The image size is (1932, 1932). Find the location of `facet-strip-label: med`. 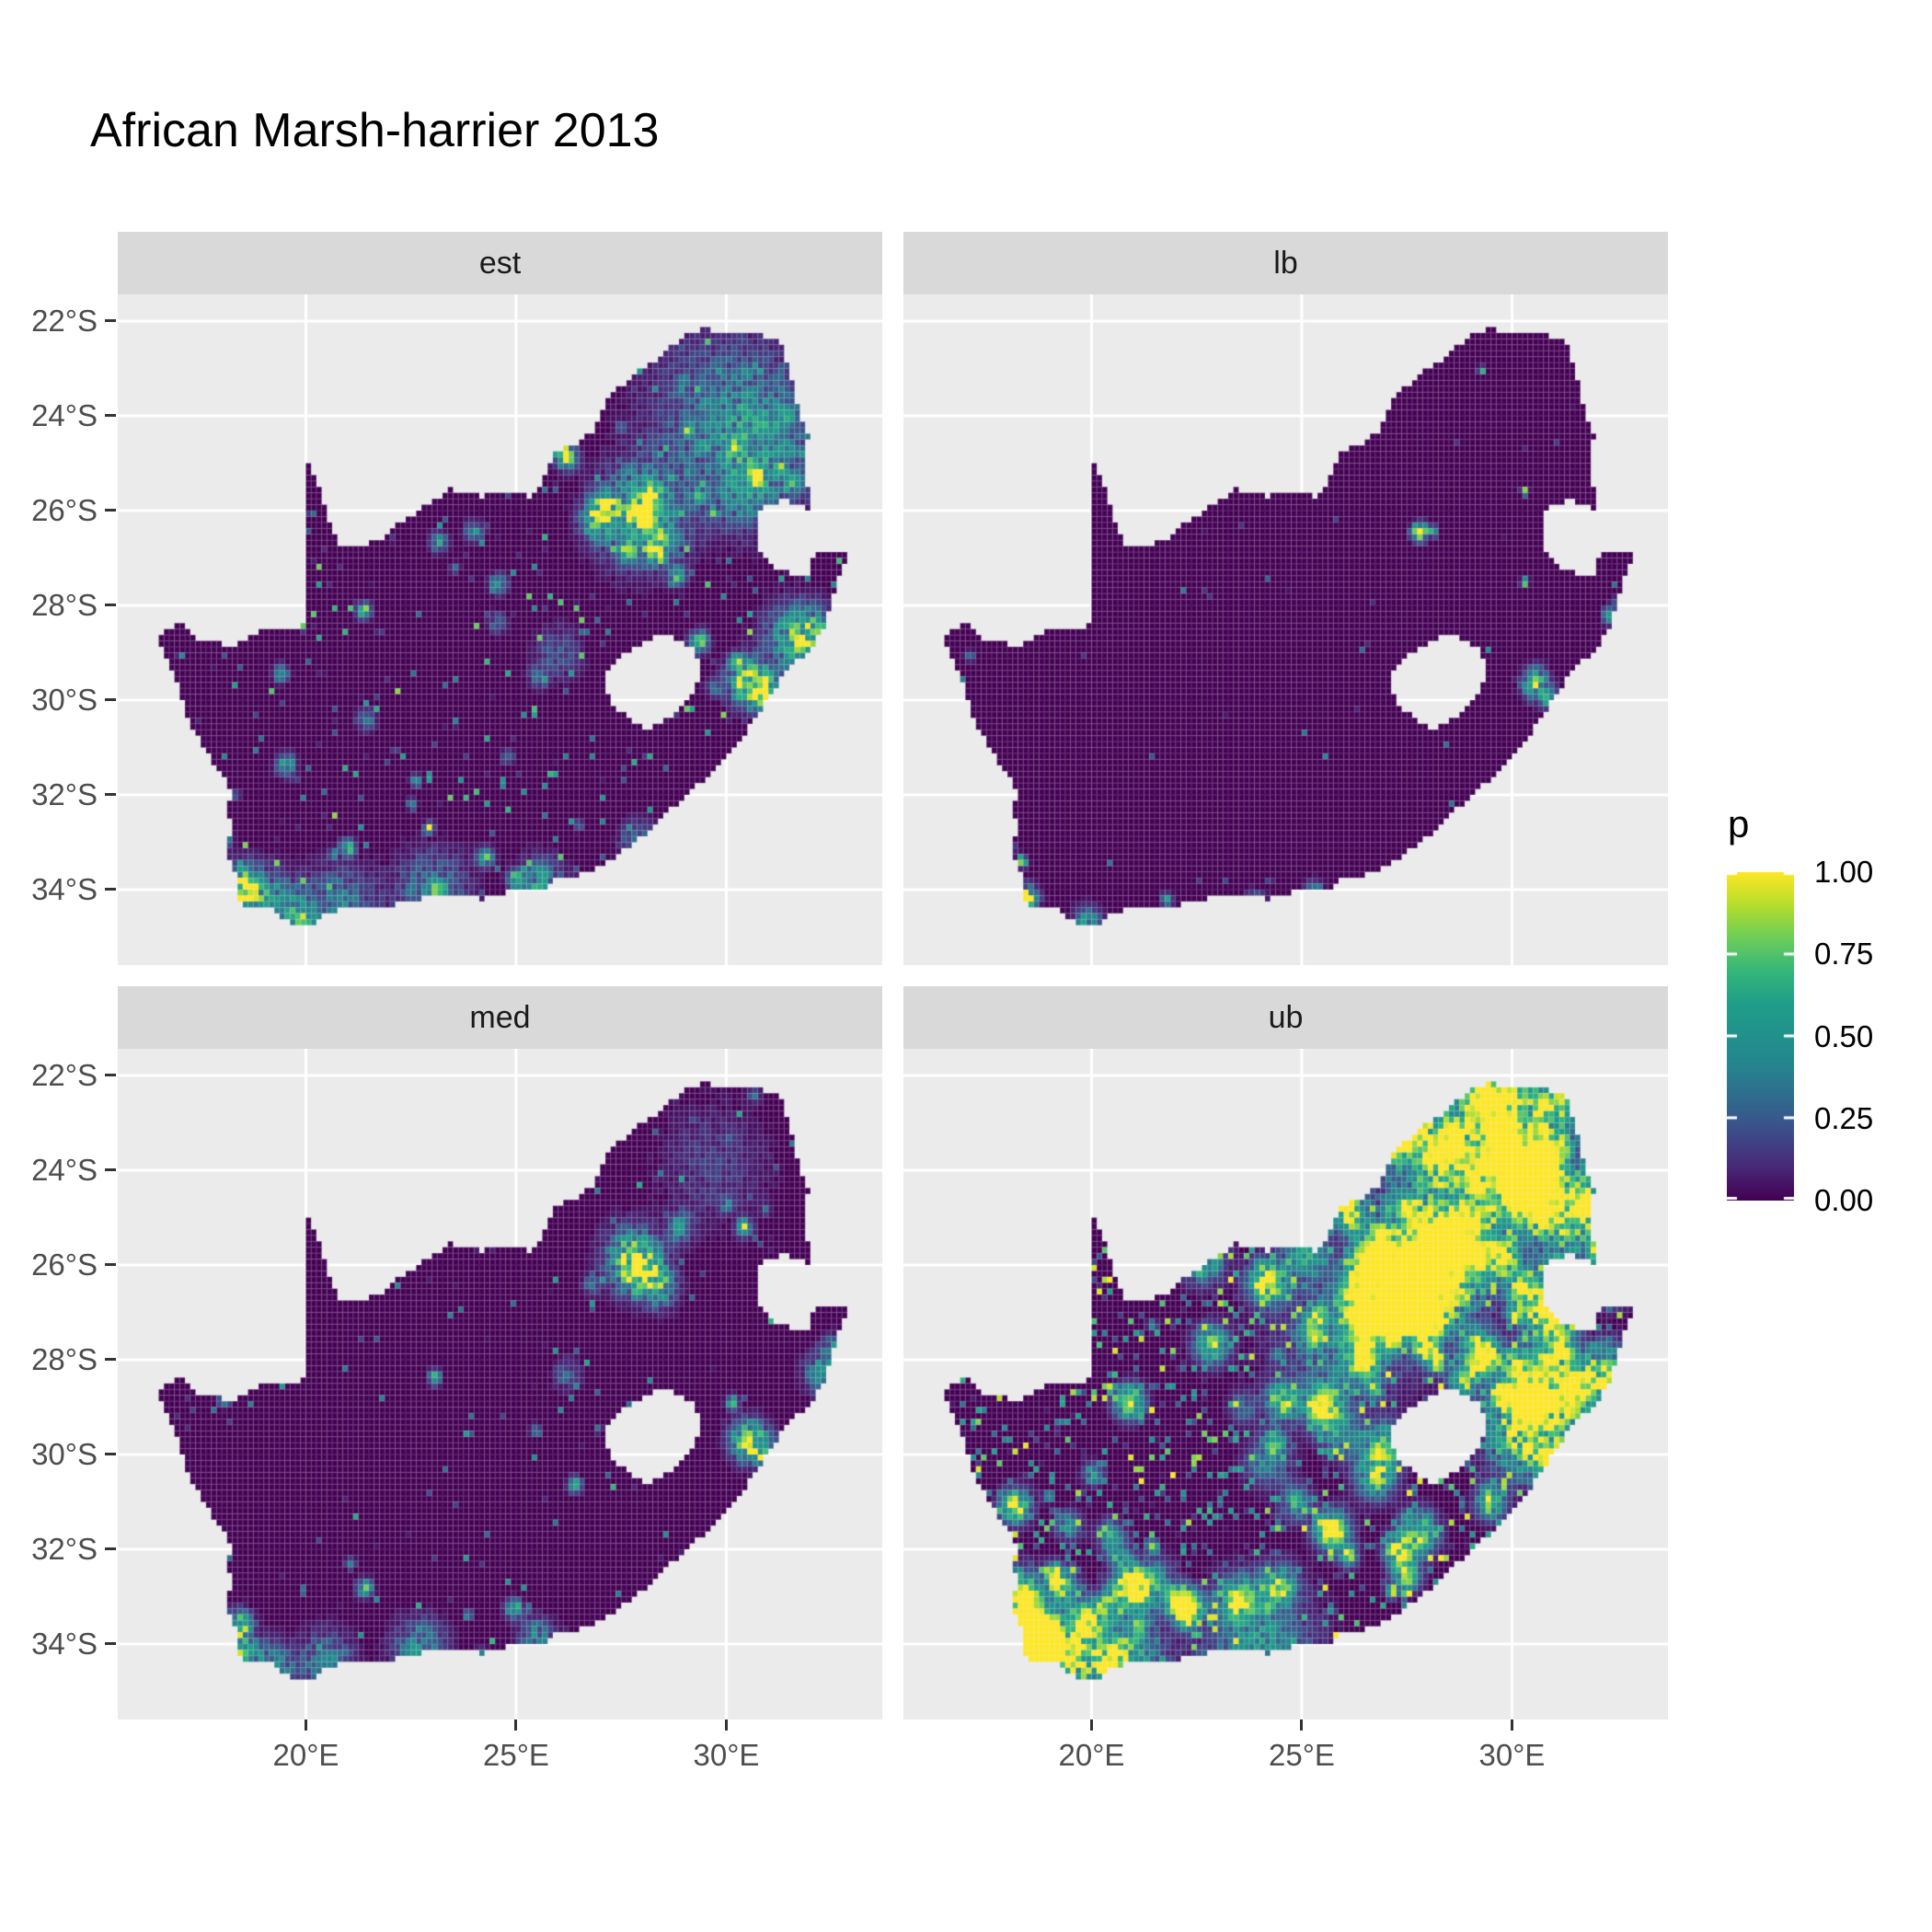

facet-strip-label: med is located at coordinates (500, 1017).